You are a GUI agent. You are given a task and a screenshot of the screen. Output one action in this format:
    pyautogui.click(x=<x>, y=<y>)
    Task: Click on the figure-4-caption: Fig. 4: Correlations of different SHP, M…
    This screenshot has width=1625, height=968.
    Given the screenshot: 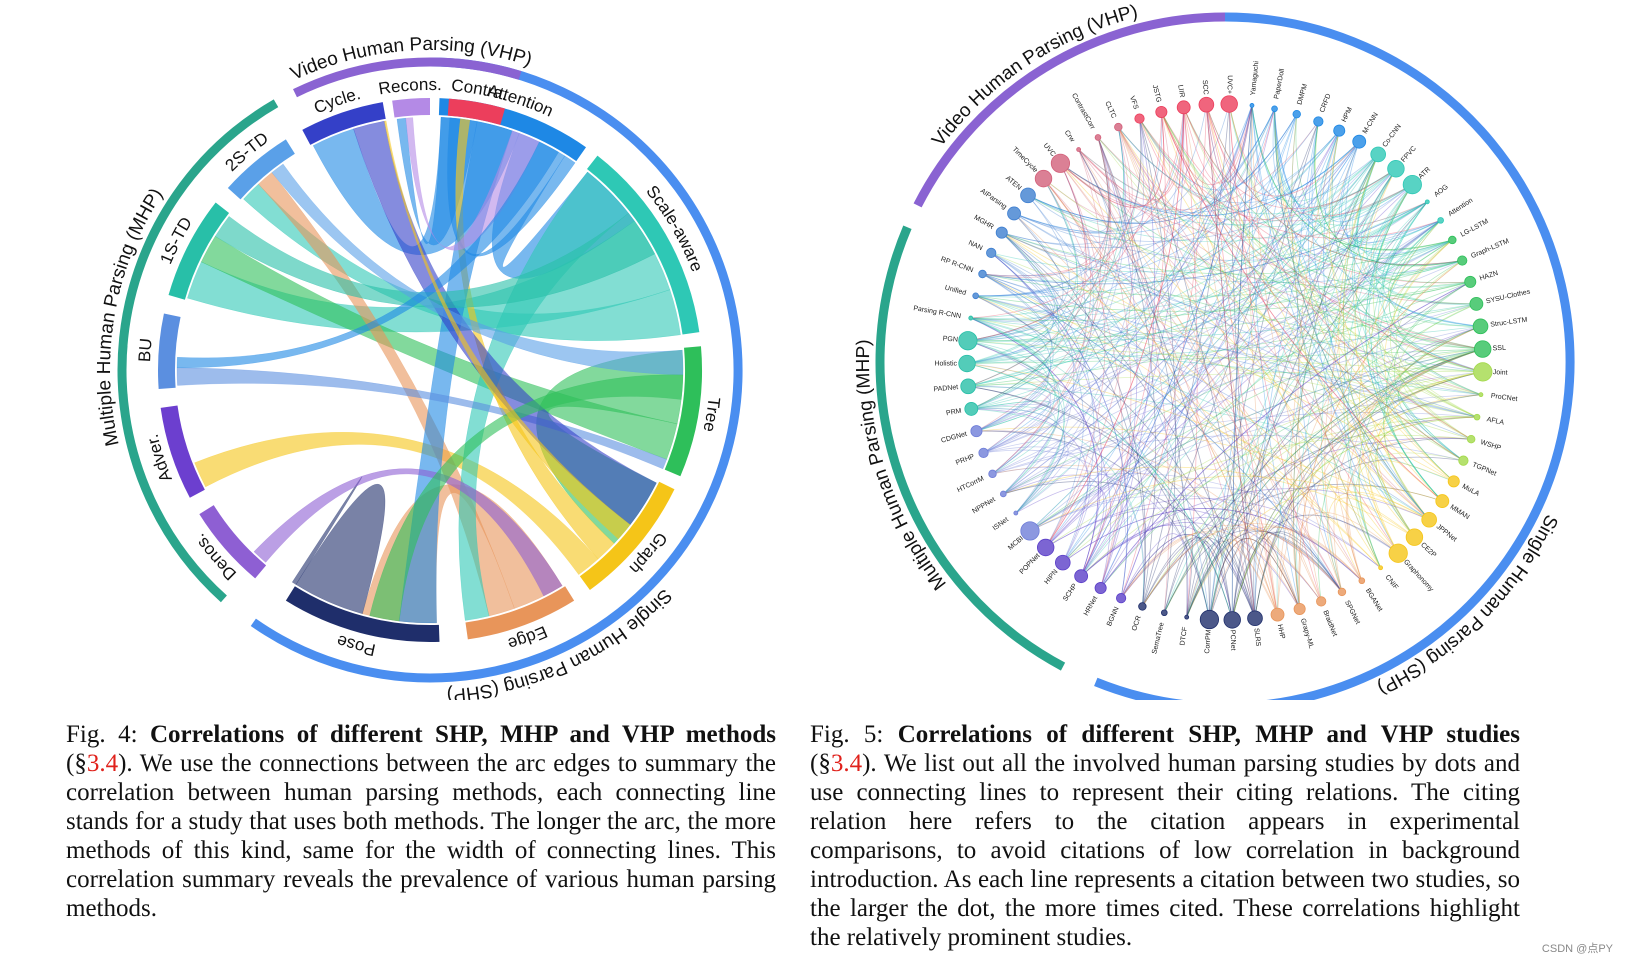 What is the action you would take?
    pyautogui.click(x=421, y=821)
    